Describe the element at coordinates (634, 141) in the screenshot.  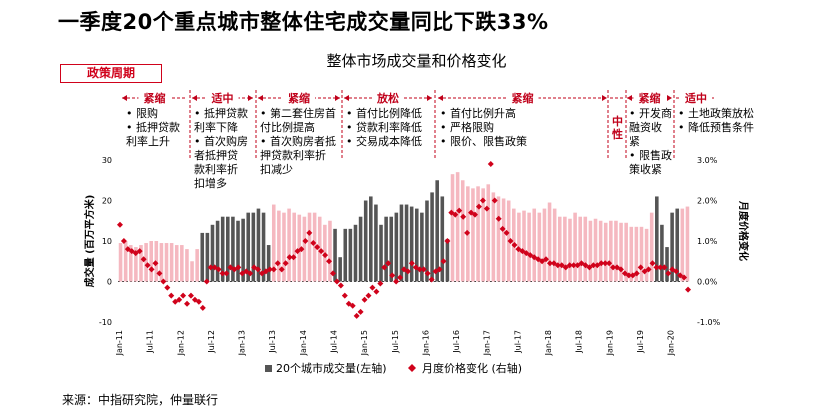
I see `period-text: 紧` at that location.